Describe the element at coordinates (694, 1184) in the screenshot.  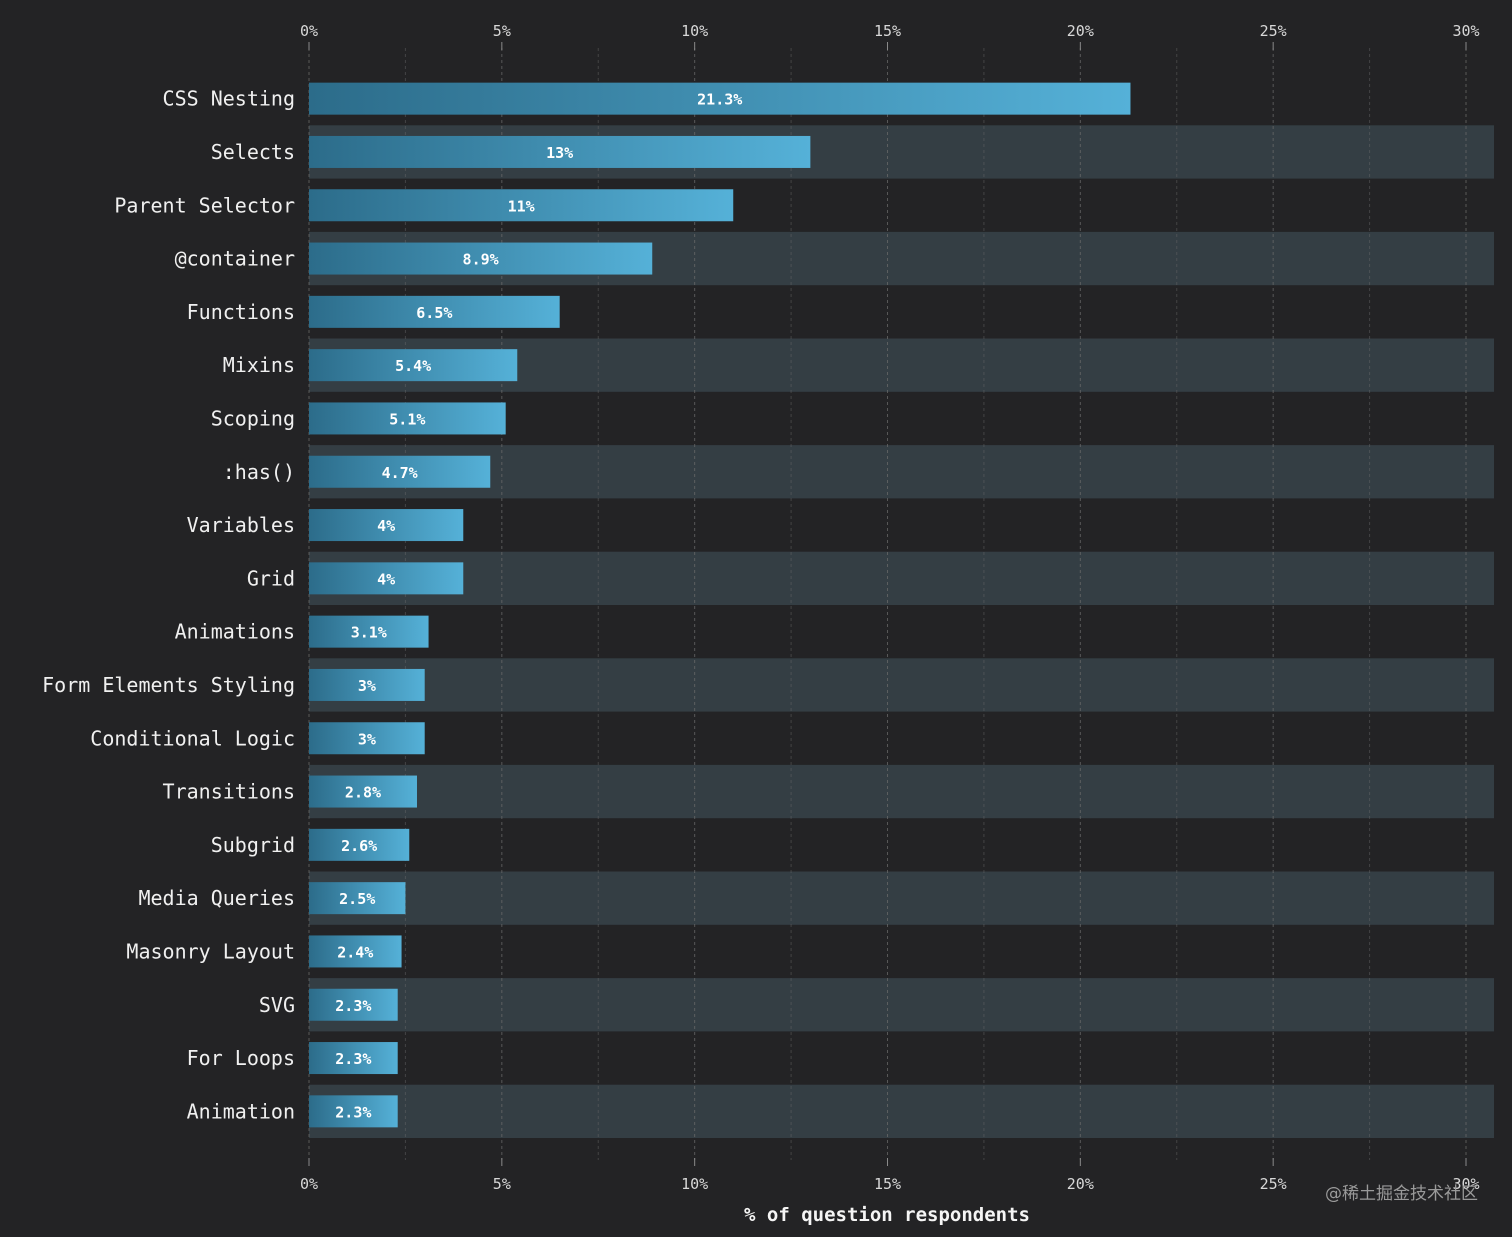
I see `x-tick-label-bottom: 10%` at that location.